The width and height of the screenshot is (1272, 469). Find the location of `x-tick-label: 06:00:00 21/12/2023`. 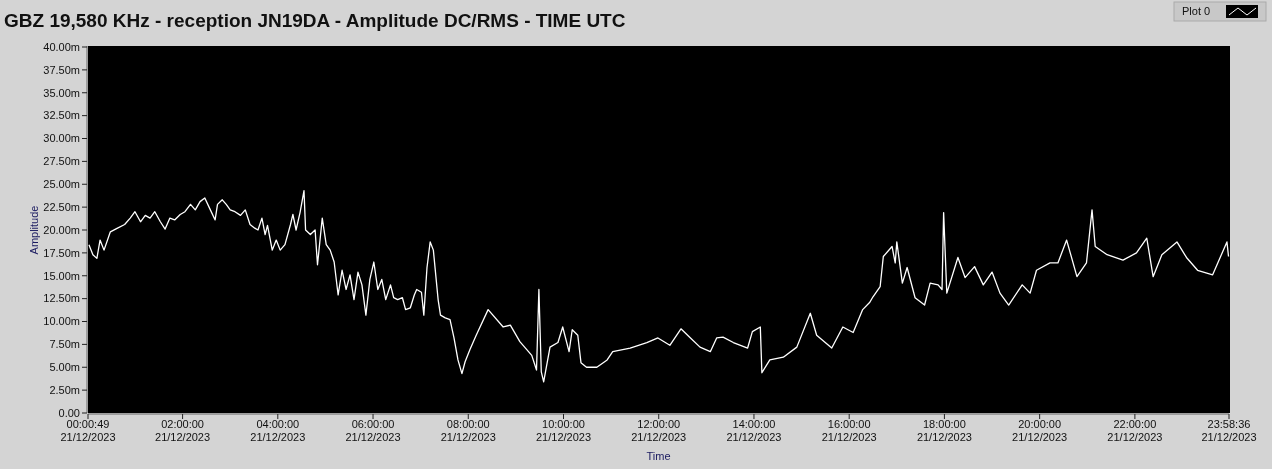

x-tick-label: 06:00:00 21/12/2023 is located at coordinates (373, 430).